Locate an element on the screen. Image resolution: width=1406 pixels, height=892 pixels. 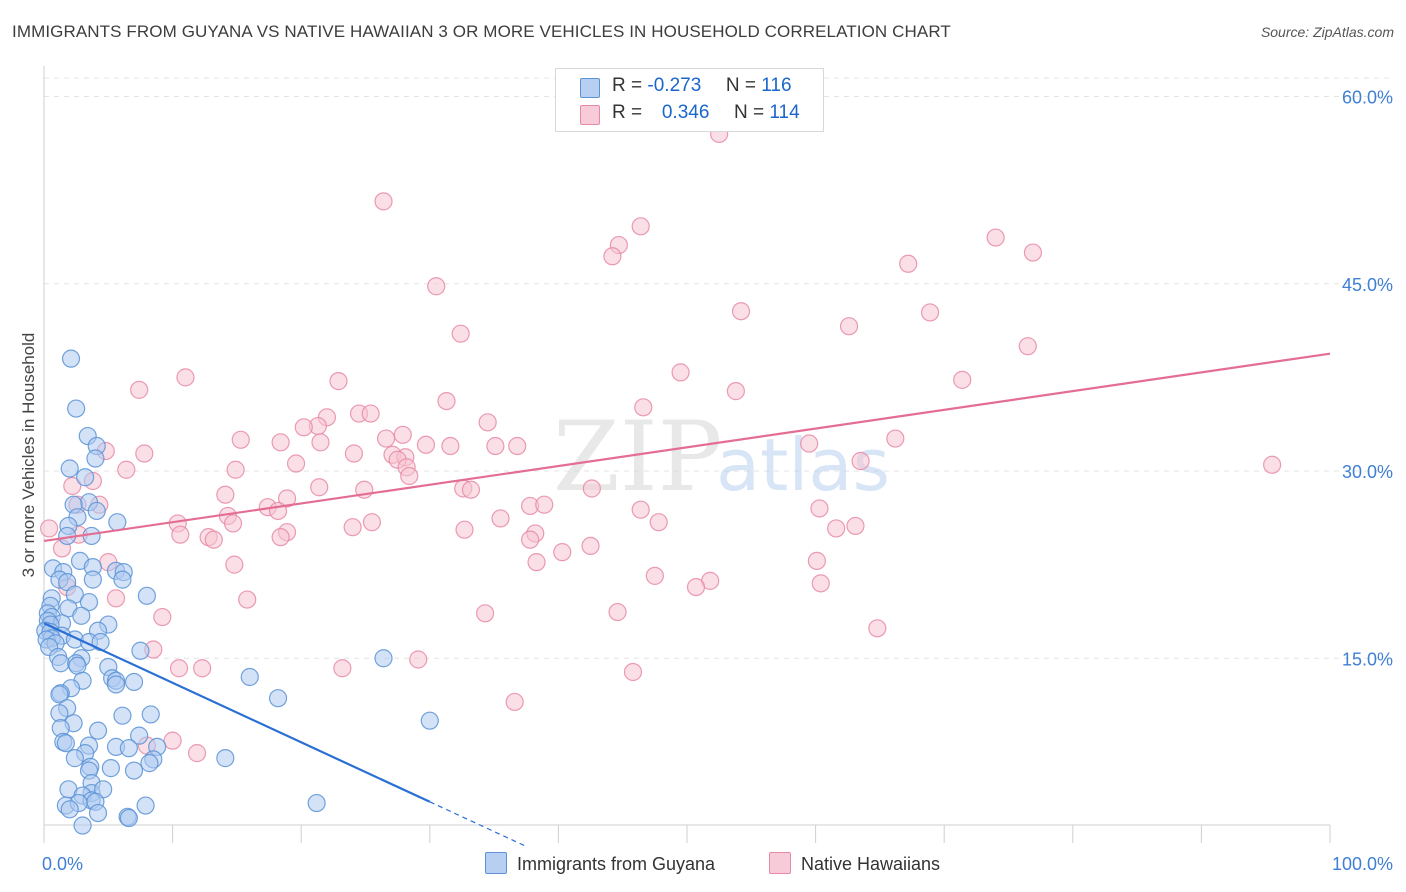
bottom-legend-label-guyana: Immigrants from Guyana is located at coordinates (616, 864).